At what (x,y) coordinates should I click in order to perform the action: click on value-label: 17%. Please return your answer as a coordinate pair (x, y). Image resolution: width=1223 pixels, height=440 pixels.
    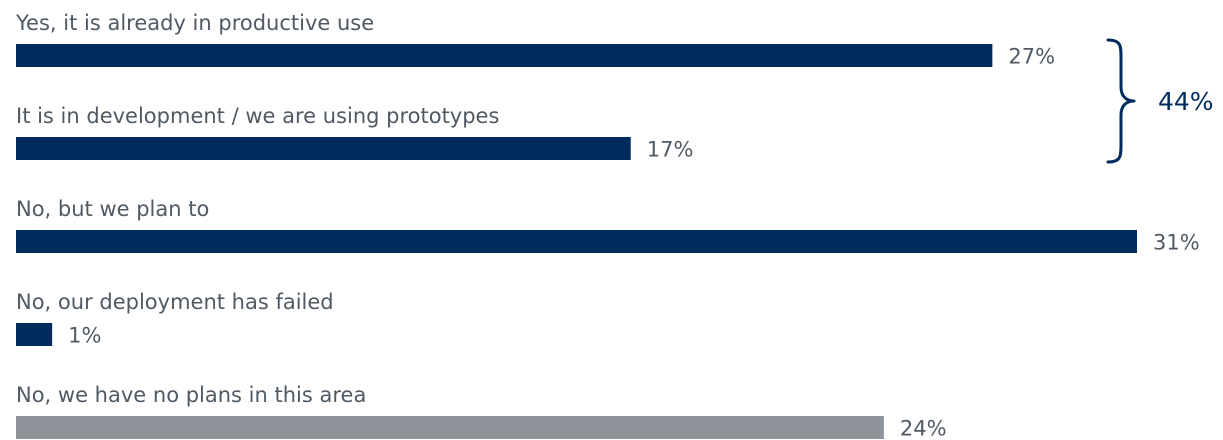
    Looking at the image, I should click on (670, 150).